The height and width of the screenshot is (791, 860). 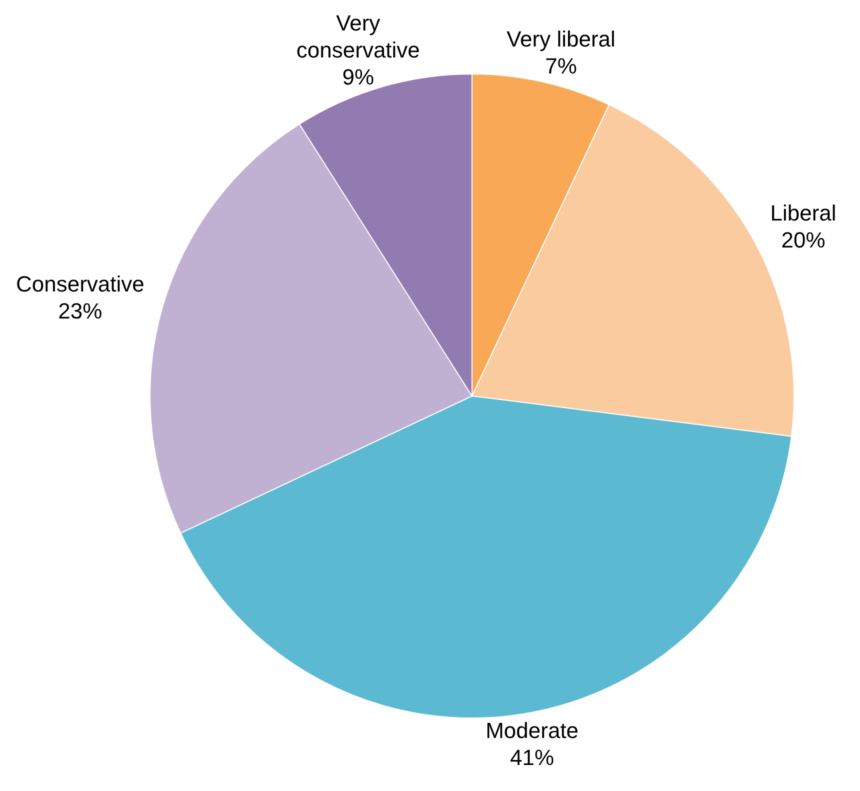 I want to click on slice-label: Conservative, so click(x=80, y=284).